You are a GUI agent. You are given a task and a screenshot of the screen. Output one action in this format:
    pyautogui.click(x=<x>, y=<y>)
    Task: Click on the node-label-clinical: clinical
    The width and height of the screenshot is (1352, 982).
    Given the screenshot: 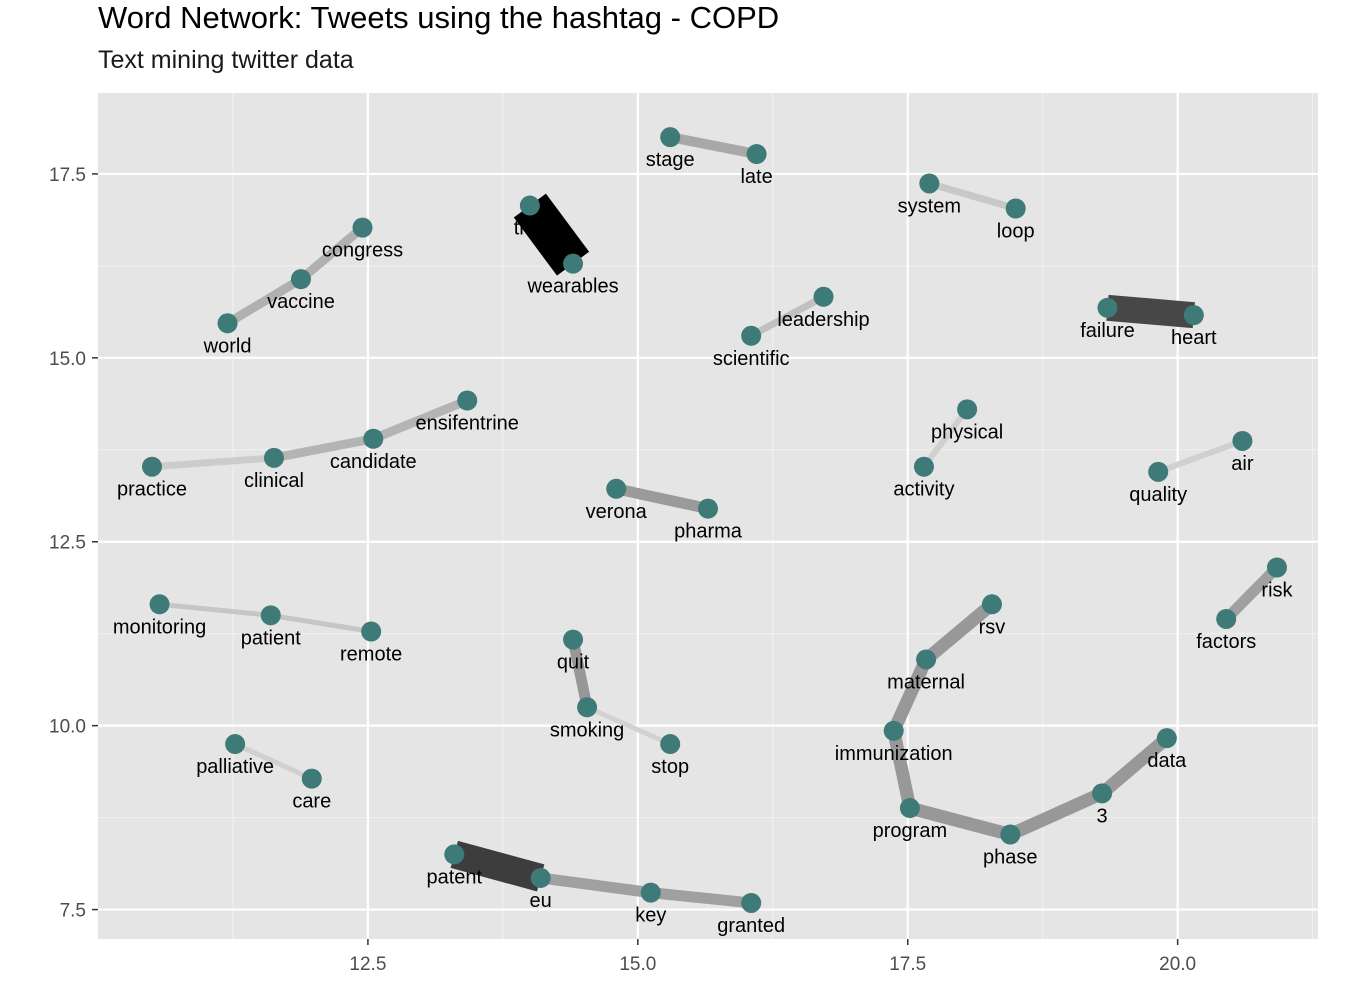 What is the action you would take?
    pyautogui.click(x=274, y=481)
    